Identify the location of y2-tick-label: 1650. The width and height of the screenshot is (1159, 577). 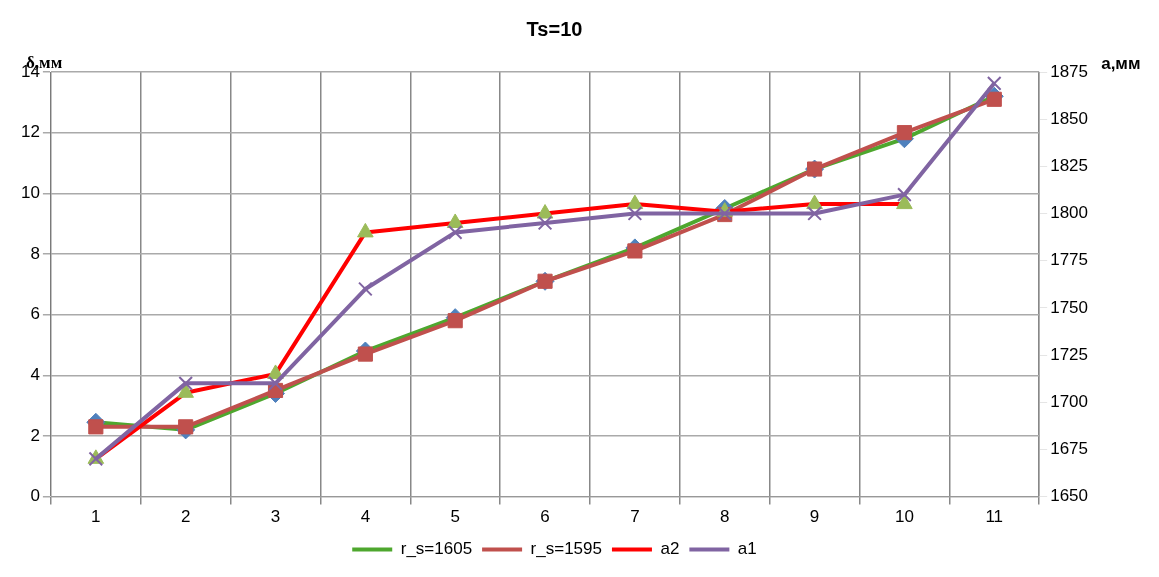
(1069, 496).